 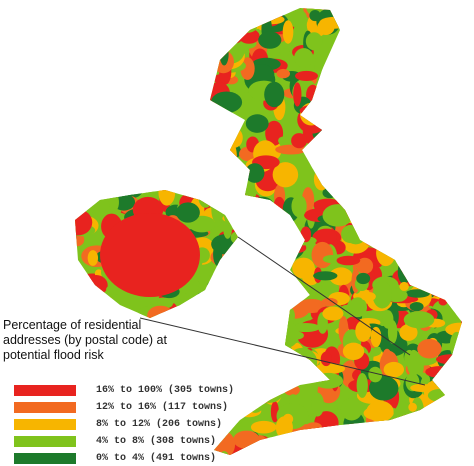 I want to click on legend-swatch, so click(x=45, y=458).